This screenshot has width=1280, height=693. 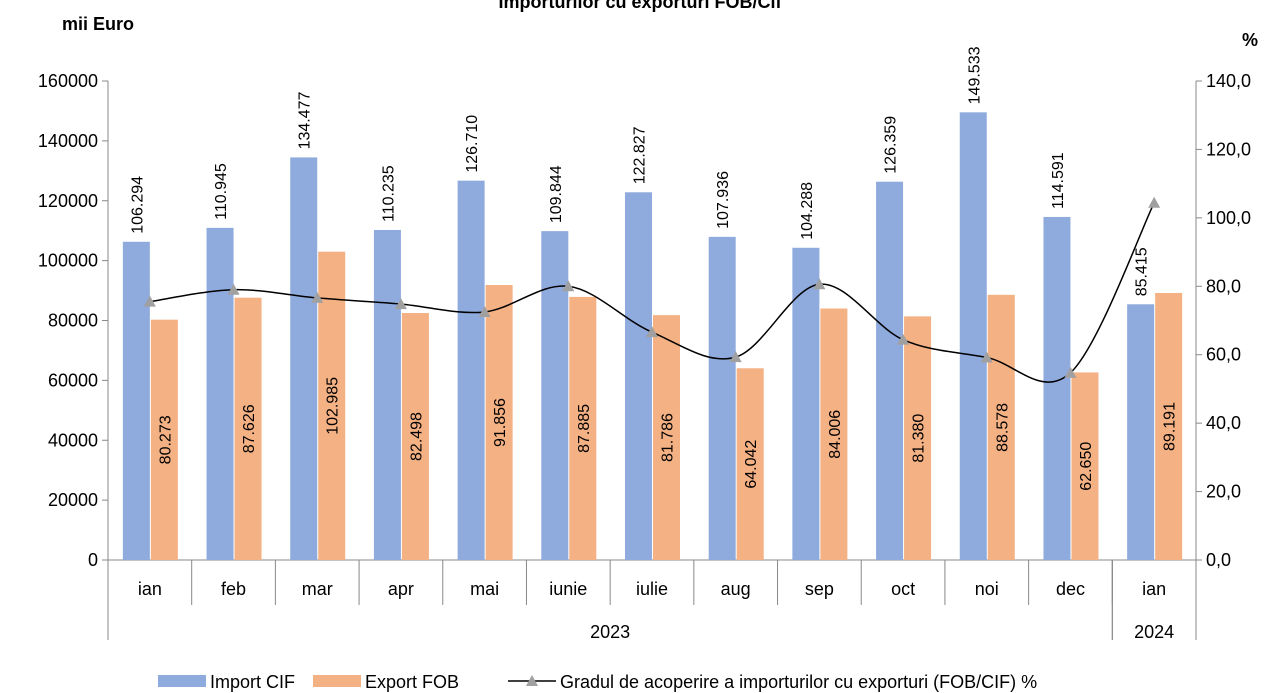 What do you see at coordinates (1218, 560) in the screenshot?
I see `y2-tick-label: 0,0` at bounding box center [1218, 560].